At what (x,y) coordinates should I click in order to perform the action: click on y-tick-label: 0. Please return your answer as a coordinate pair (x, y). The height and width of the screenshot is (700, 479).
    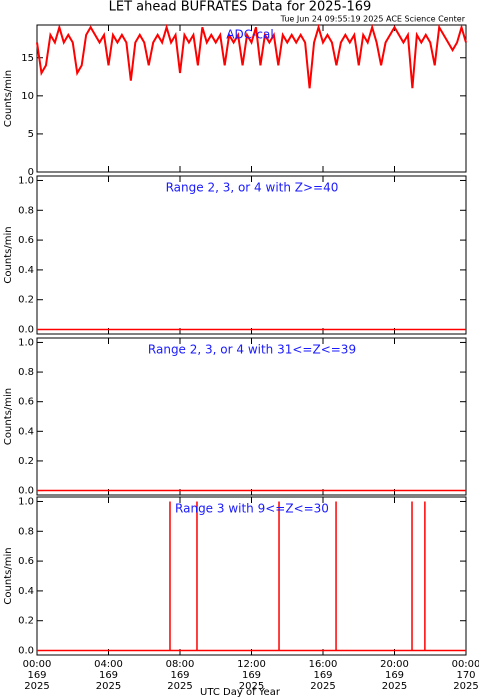
    Looking at the image, I should click on (31, 172).